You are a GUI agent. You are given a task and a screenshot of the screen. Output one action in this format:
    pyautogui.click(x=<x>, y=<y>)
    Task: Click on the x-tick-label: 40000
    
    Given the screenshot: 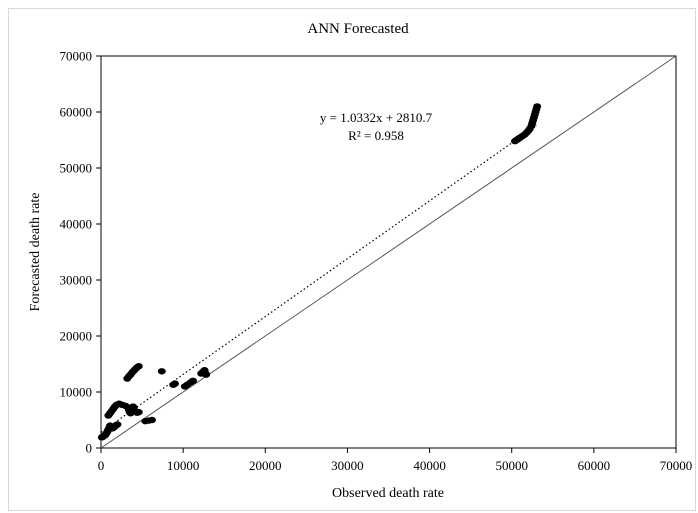 What is the action you would take?
    pyautogui.click(x=429, y=465)
    